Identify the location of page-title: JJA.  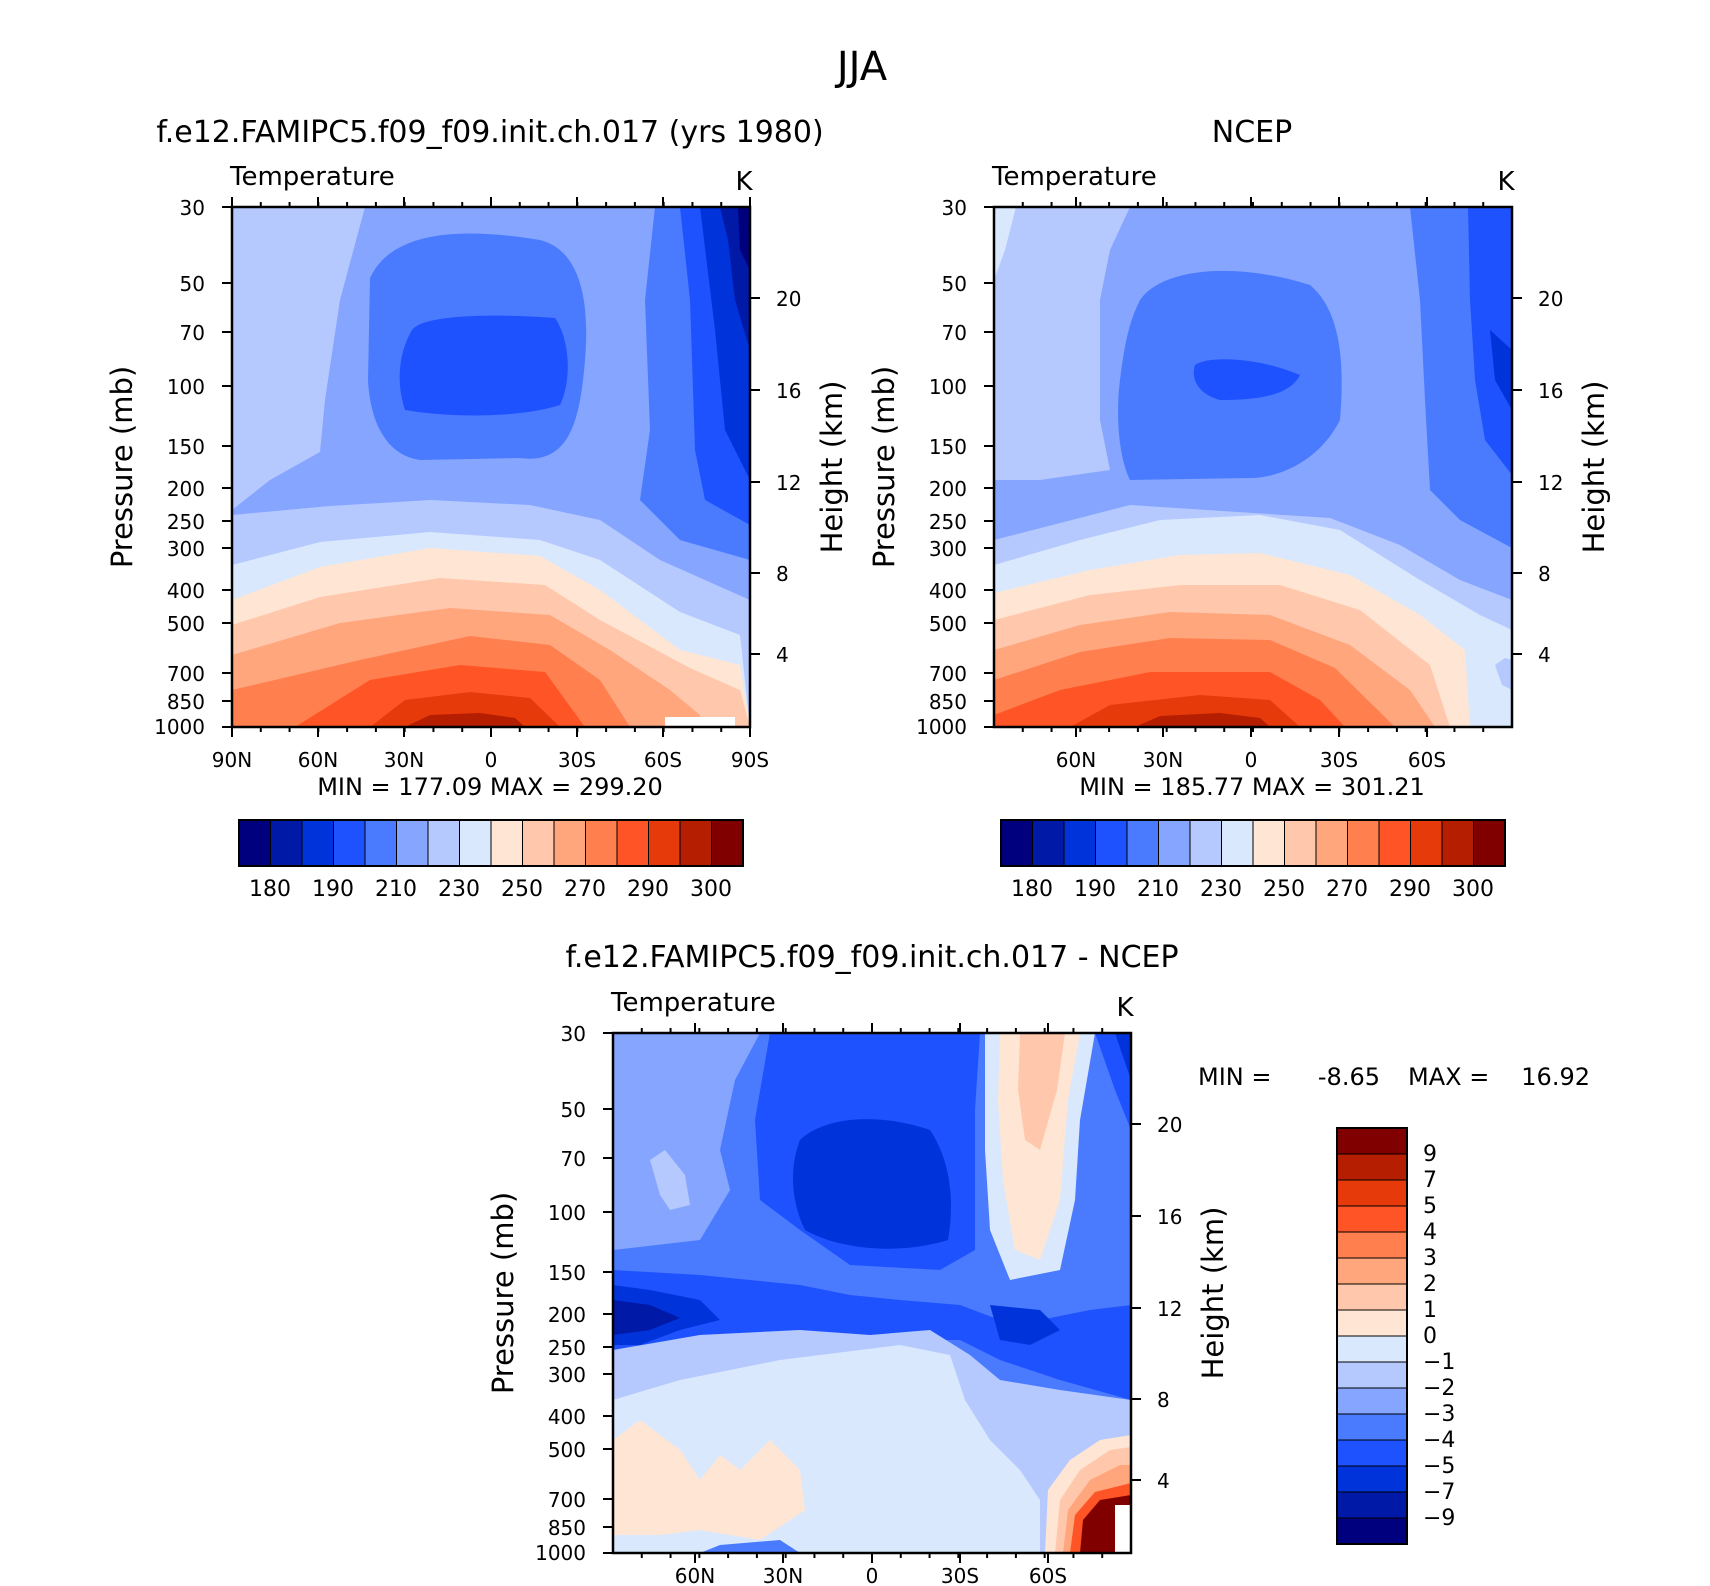
(861, 67).